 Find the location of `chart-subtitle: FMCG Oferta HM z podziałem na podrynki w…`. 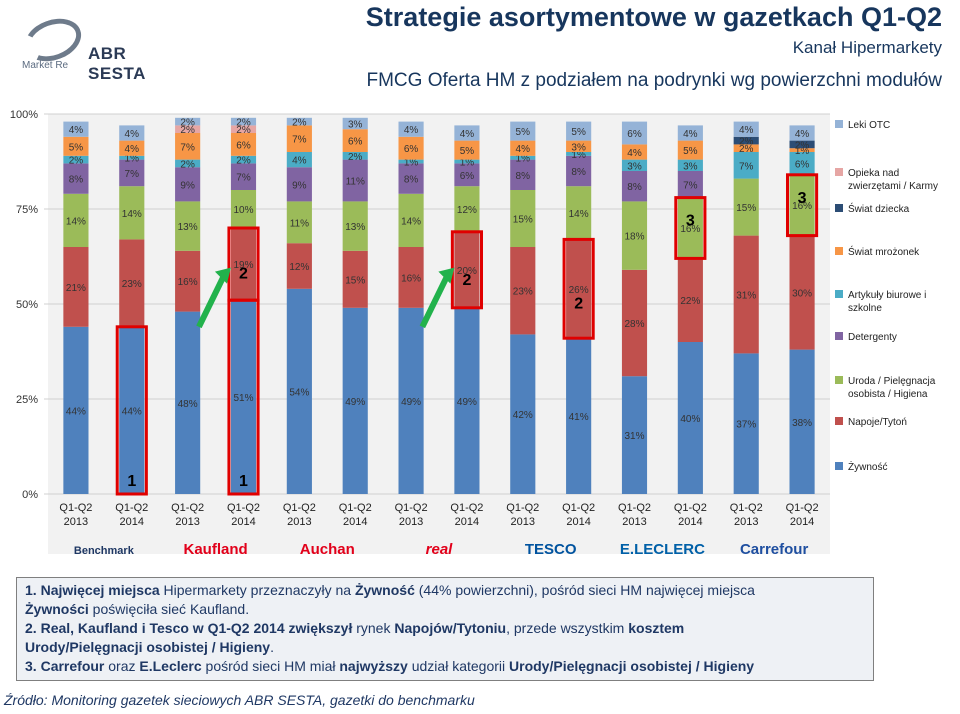

chart-subtitle: FMCG Oferta HM z podziałem na podrynki w… is located at coordinates (654, 80).